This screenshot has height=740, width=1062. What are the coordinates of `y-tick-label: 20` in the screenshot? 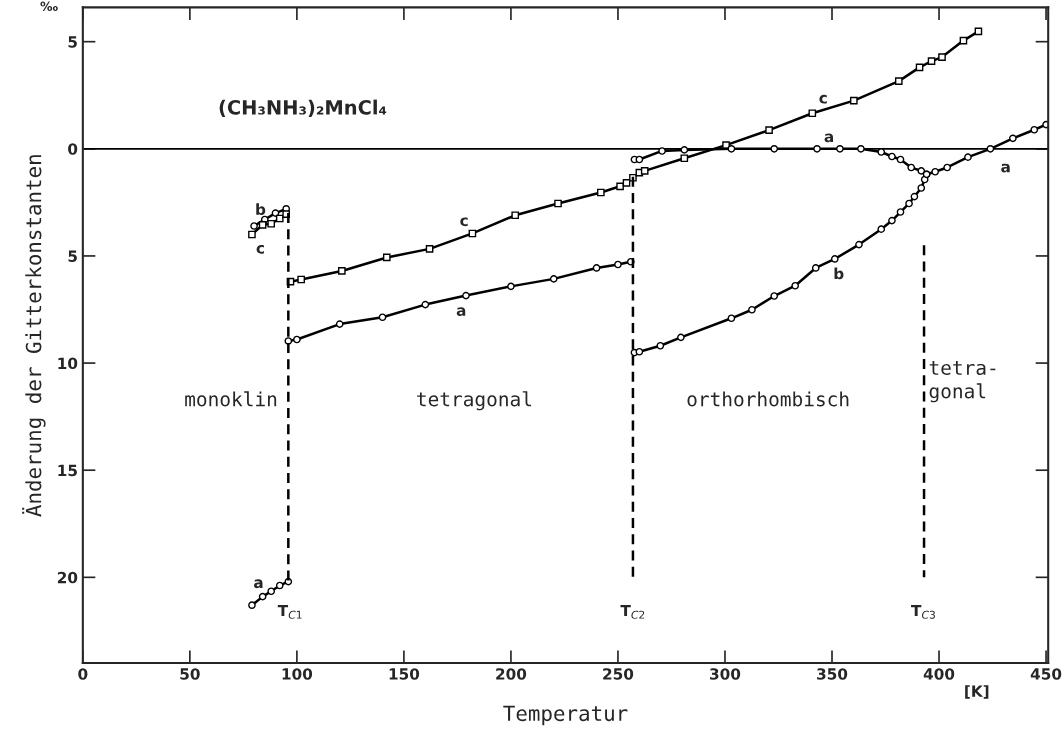 It's located at (67, 577).